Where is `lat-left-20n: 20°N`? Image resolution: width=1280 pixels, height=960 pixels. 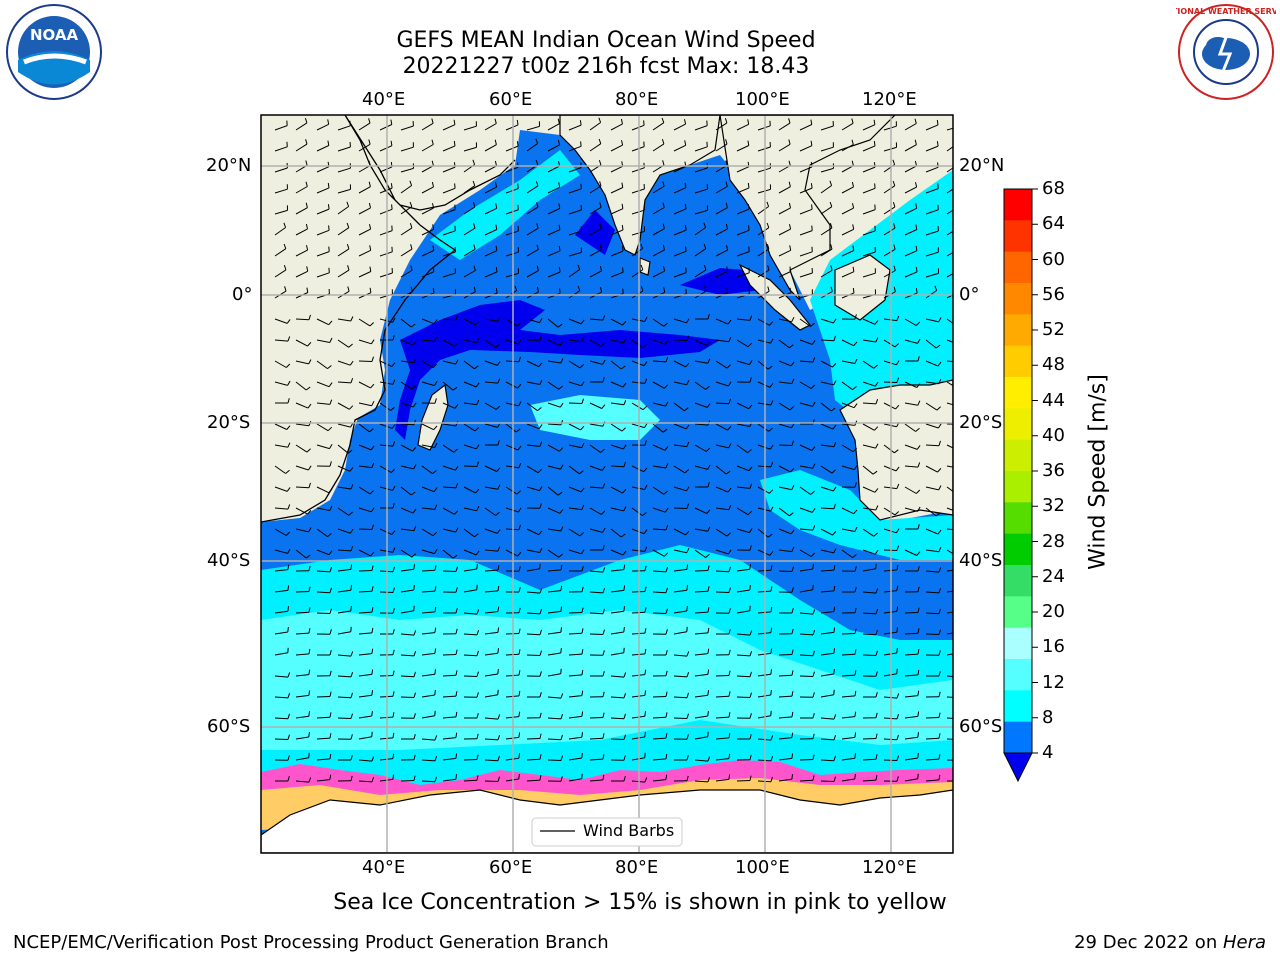
lat-left-20n: 20°N is located at coordinates (229, 165).